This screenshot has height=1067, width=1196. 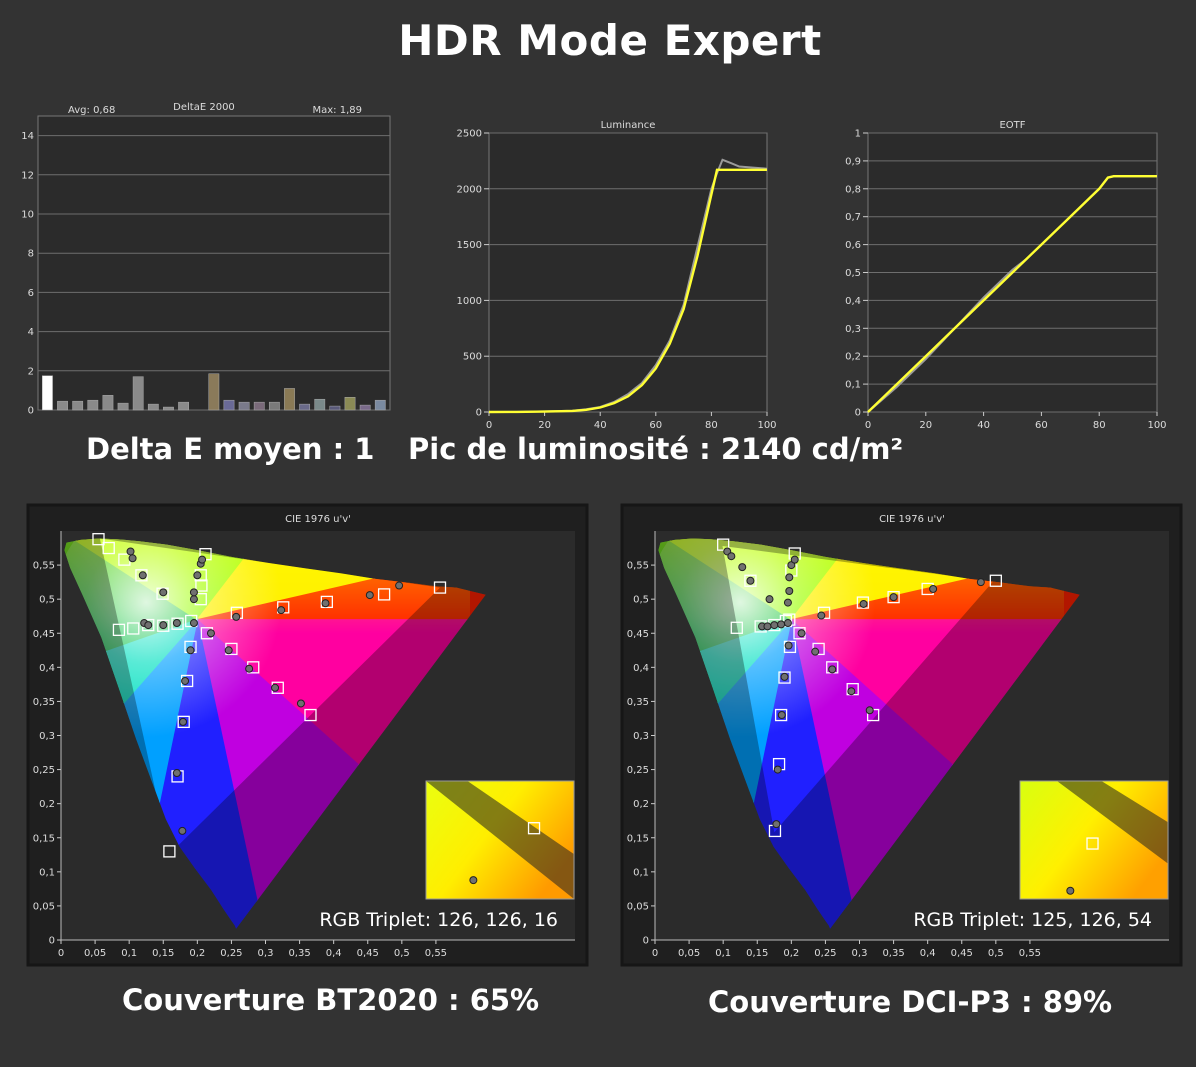 I want to click on delta-e-caption: Delta E moyen : 1, so click(x=230, y=449).